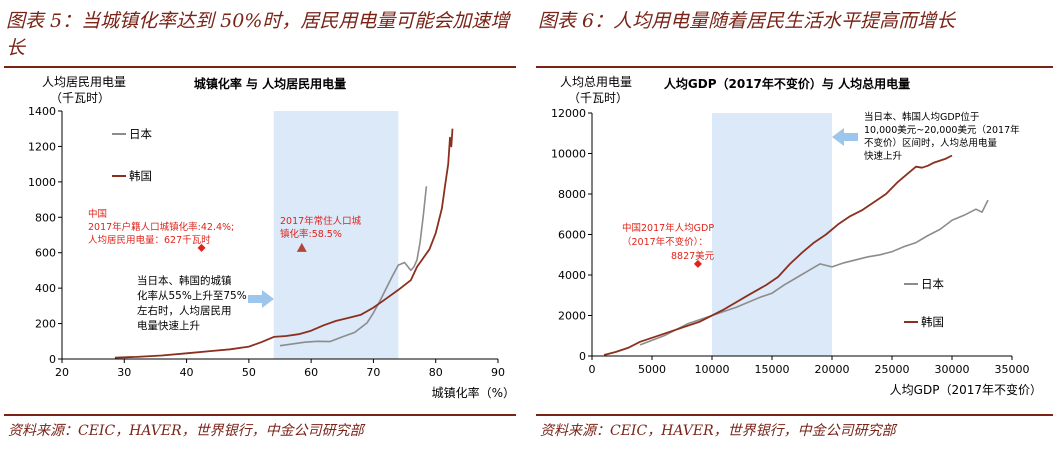 The height and width of the screenshot is (462, 1057). I want to click on callout-line: 电量快速上升, so click(168, 325).